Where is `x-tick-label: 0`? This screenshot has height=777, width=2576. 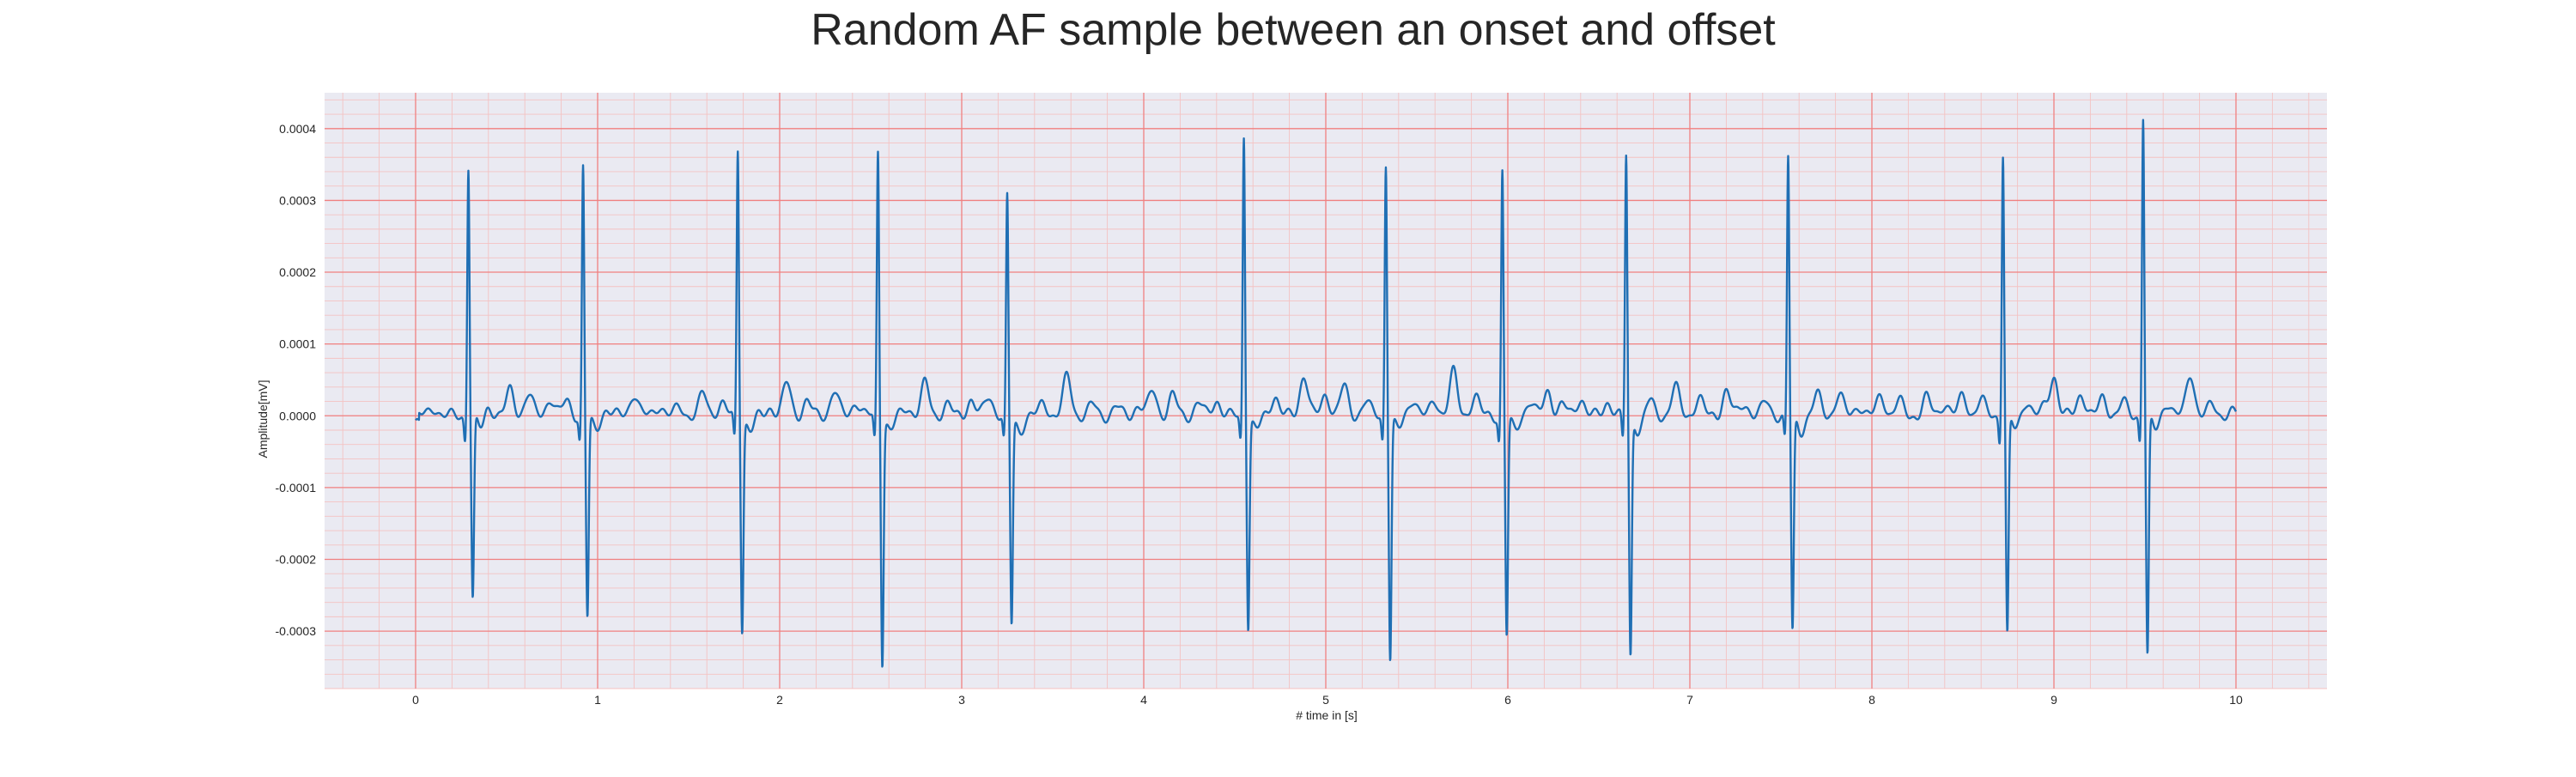
x-tick-label: 0 is located at coordinates (415, 700).